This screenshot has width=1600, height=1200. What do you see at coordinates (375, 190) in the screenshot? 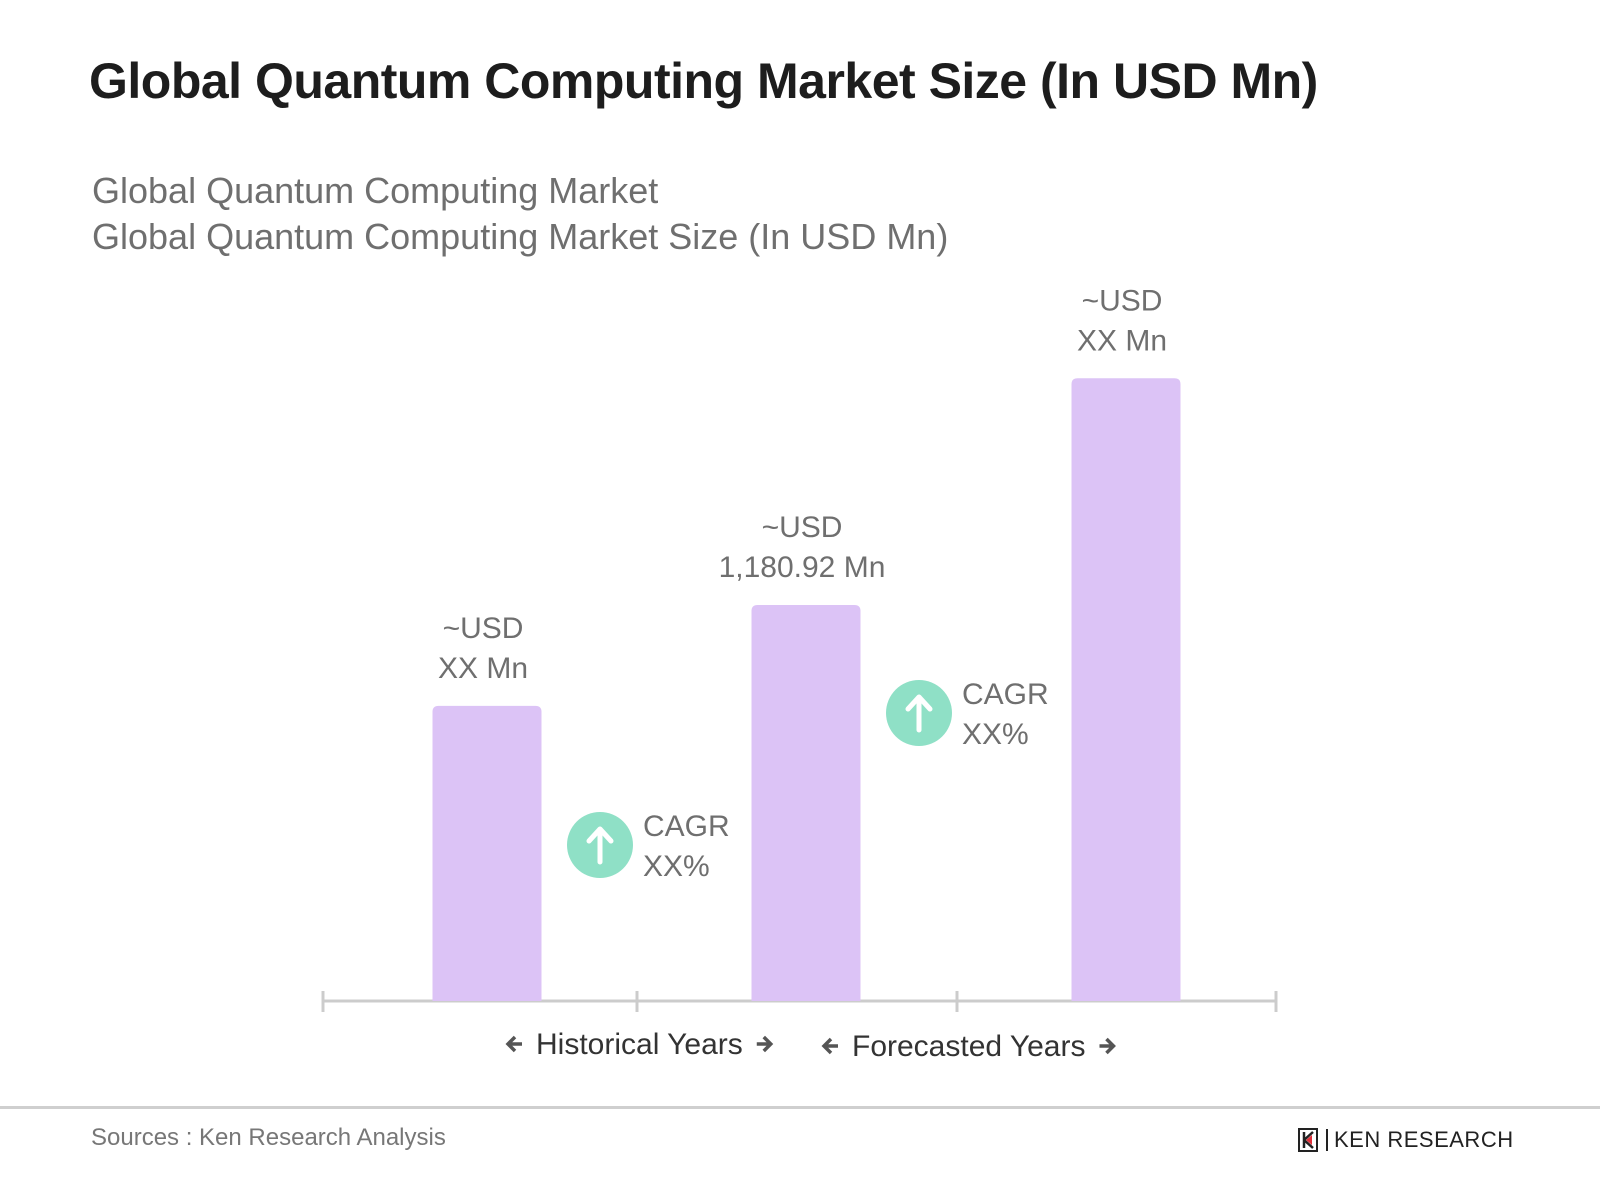
I see `chart-subtitle: Global Quantum Computing Market` at bounding box center [375, 190].